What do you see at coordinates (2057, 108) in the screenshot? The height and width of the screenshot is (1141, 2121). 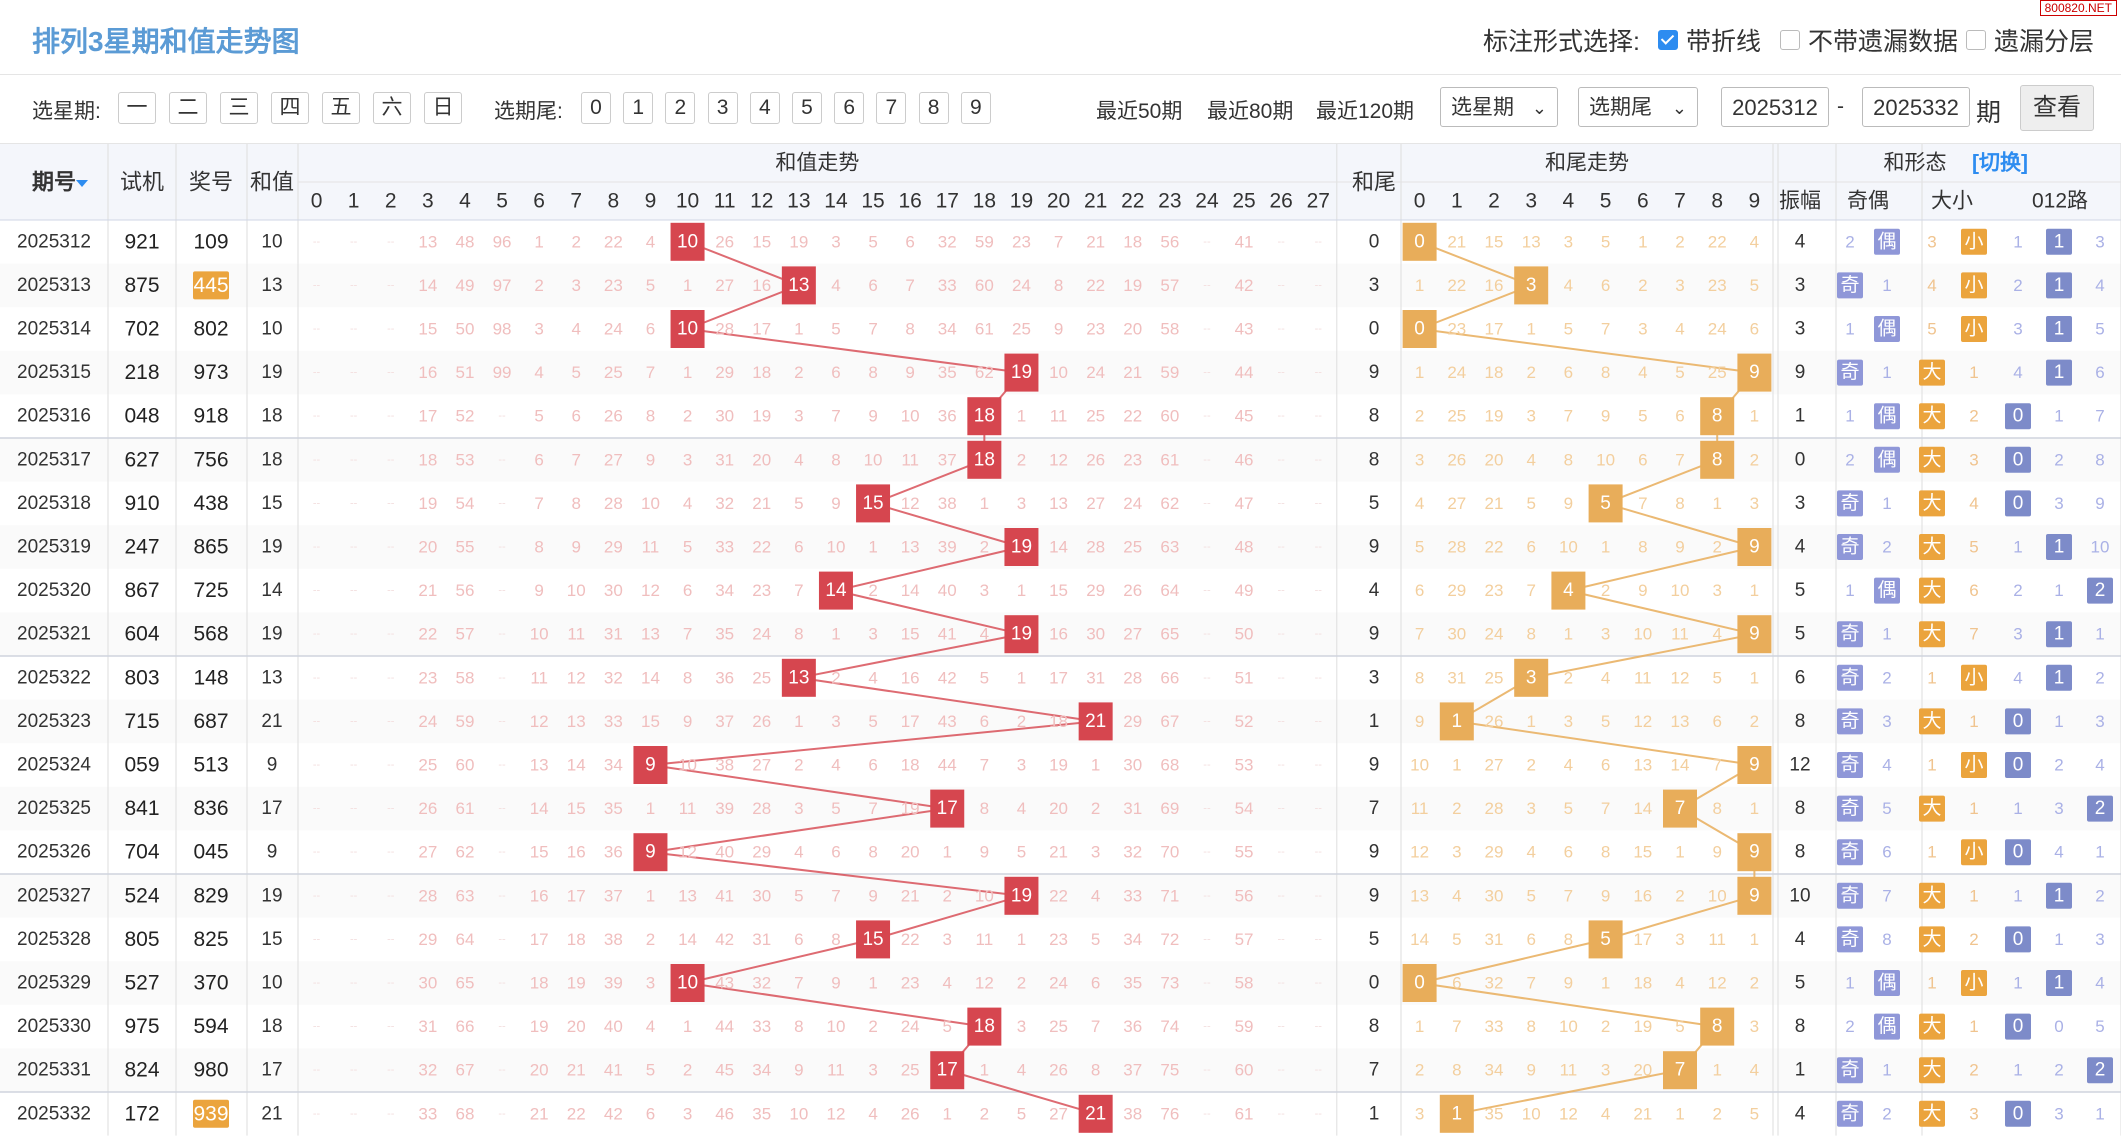 I see `query-button: 查看` at bounding box center [2057, 108].